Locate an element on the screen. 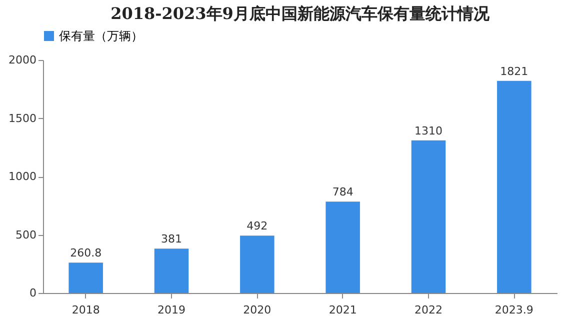  x-tick-label: 2018 is located at coordinates (86, 310).